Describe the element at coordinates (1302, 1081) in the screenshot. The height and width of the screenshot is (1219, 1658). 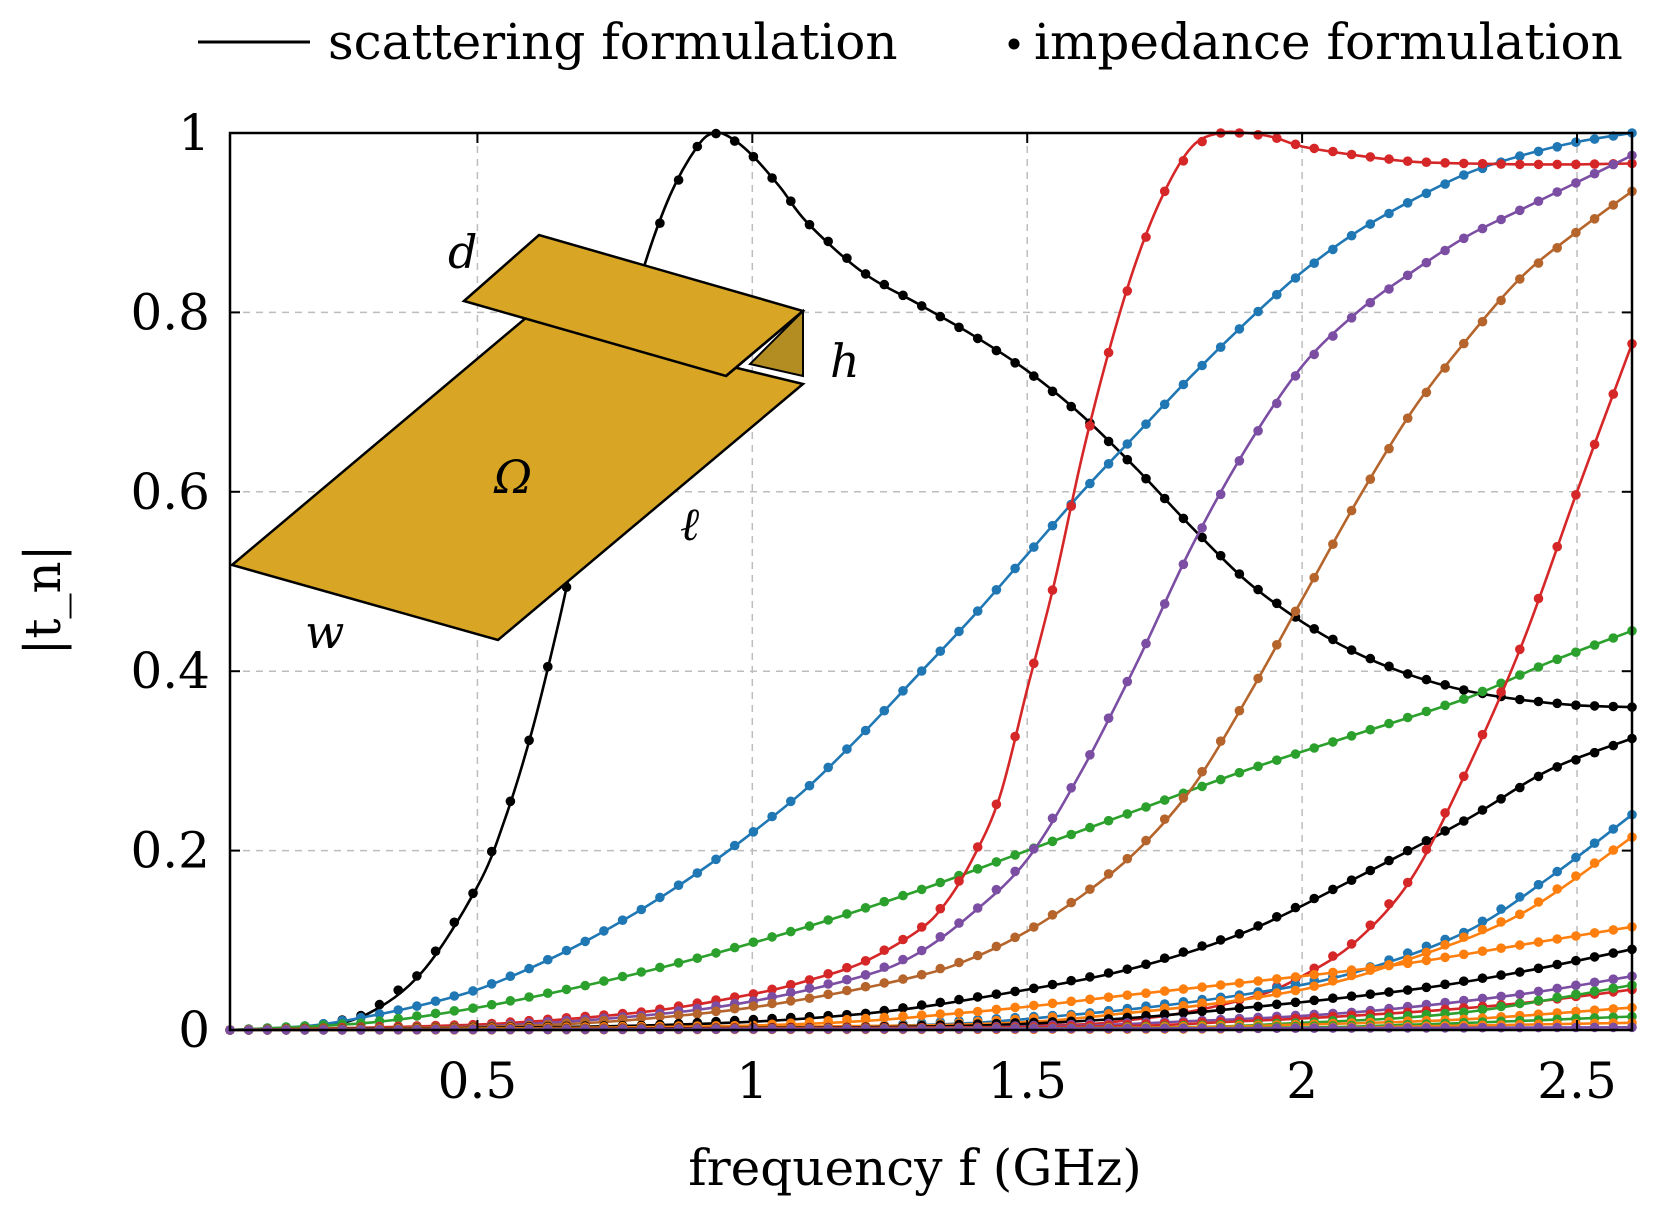
I see `x-tick-label: 2` at that location.